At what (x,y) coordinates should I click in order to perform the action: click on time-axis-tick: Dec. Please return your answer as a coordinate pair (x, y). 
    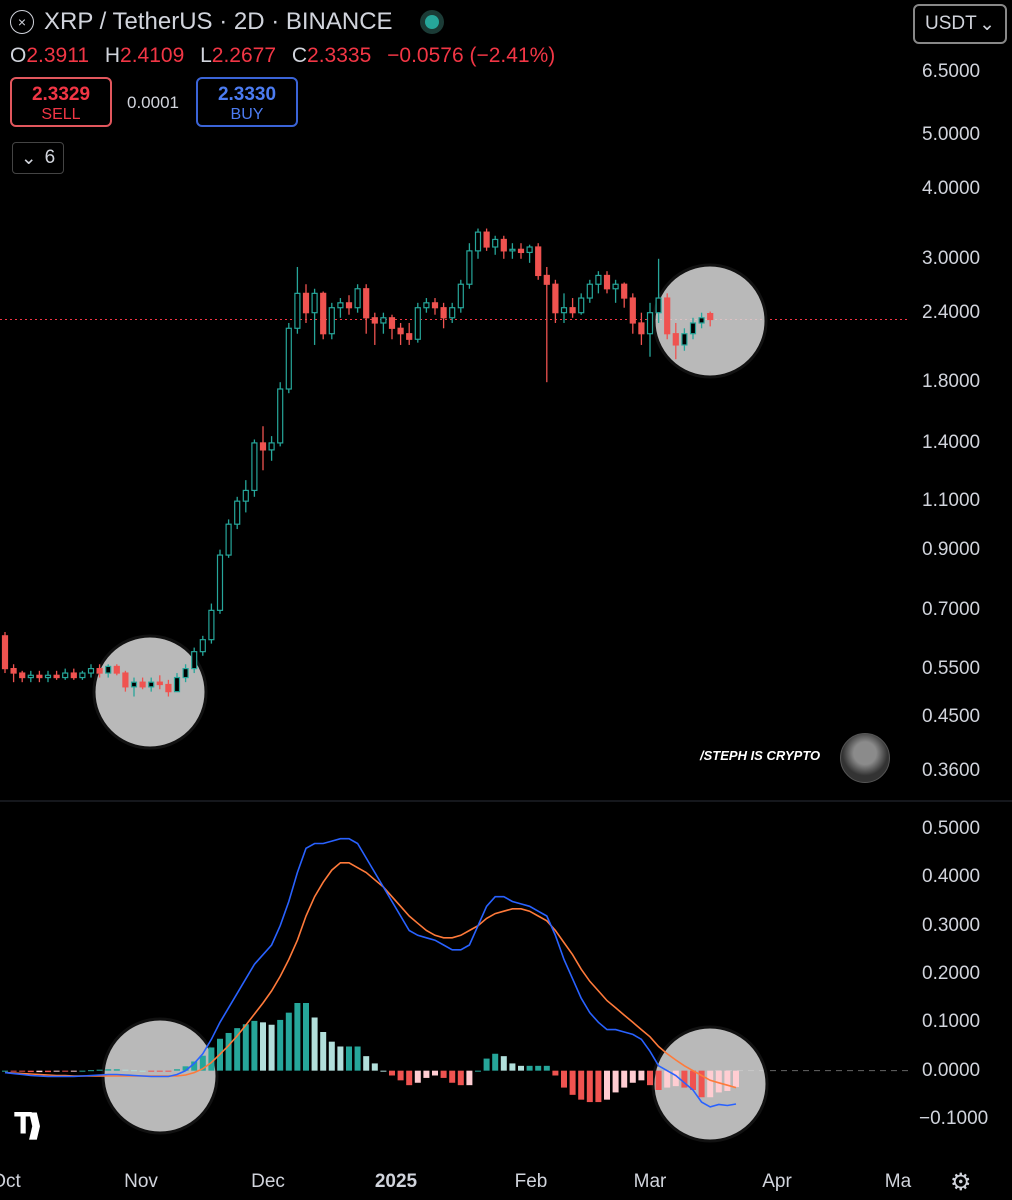
    Looking at the image, I should click on (268, 1181).